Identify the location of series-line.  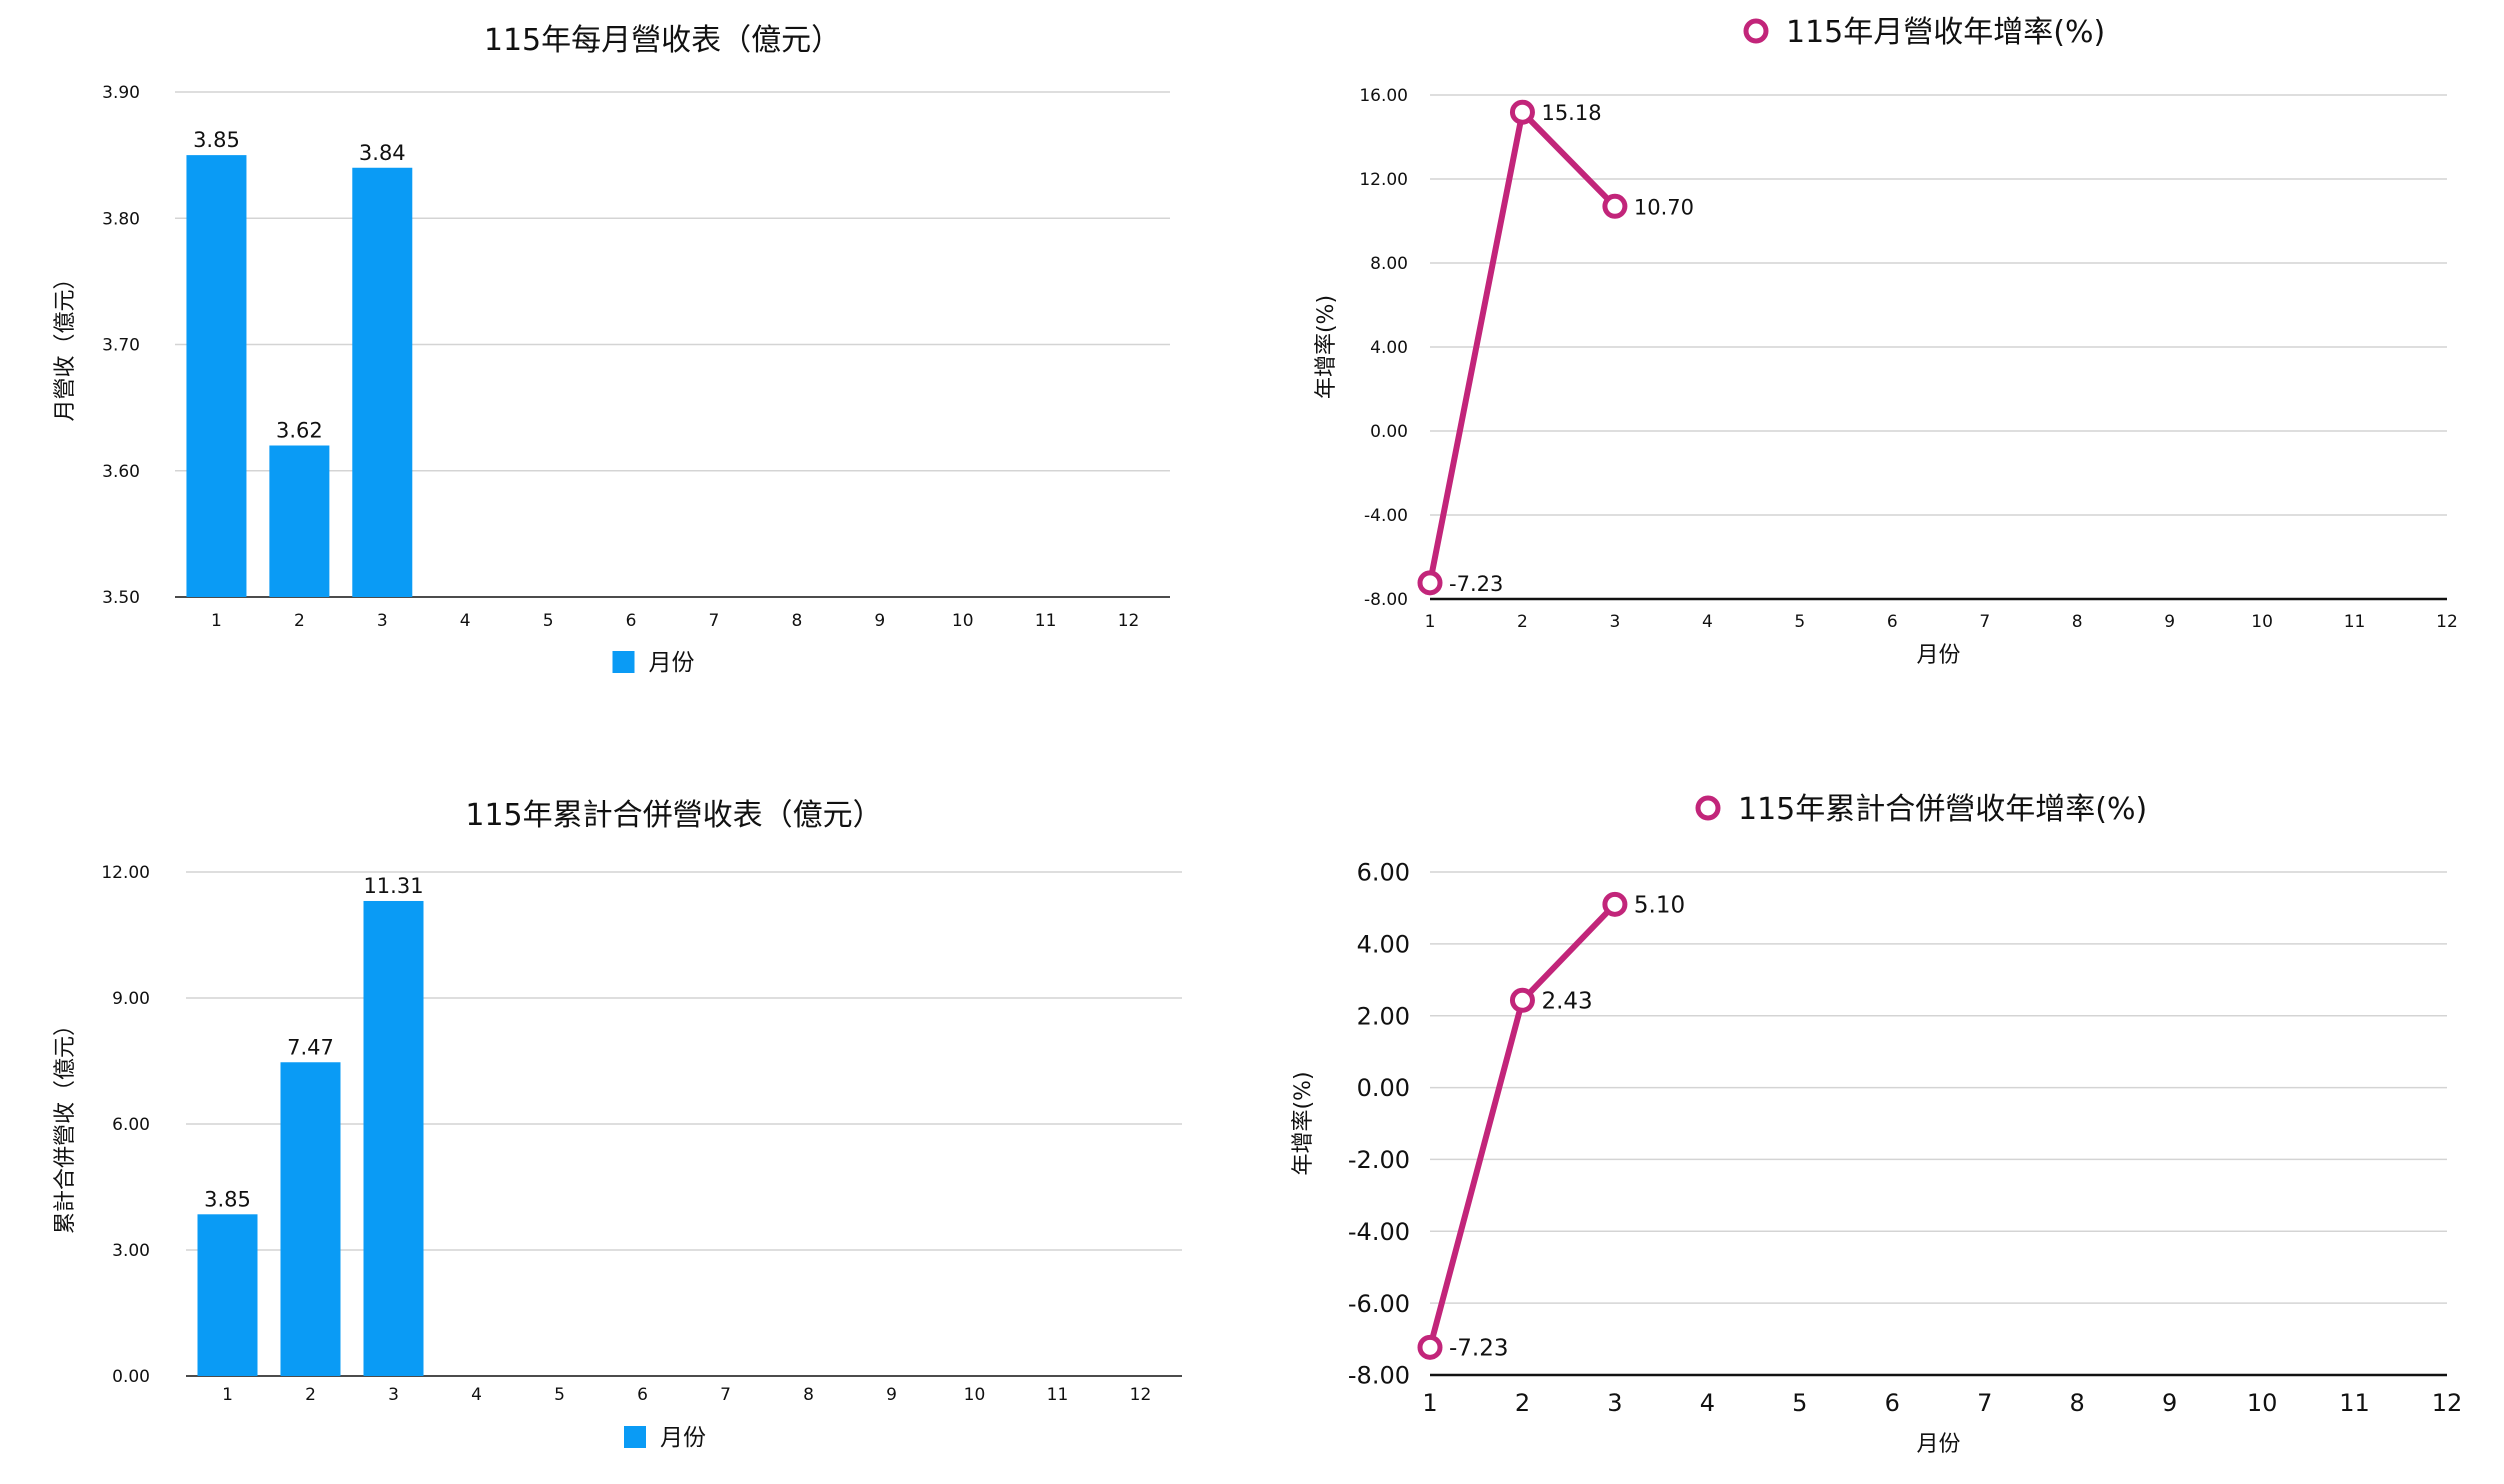
(1522, 1125).